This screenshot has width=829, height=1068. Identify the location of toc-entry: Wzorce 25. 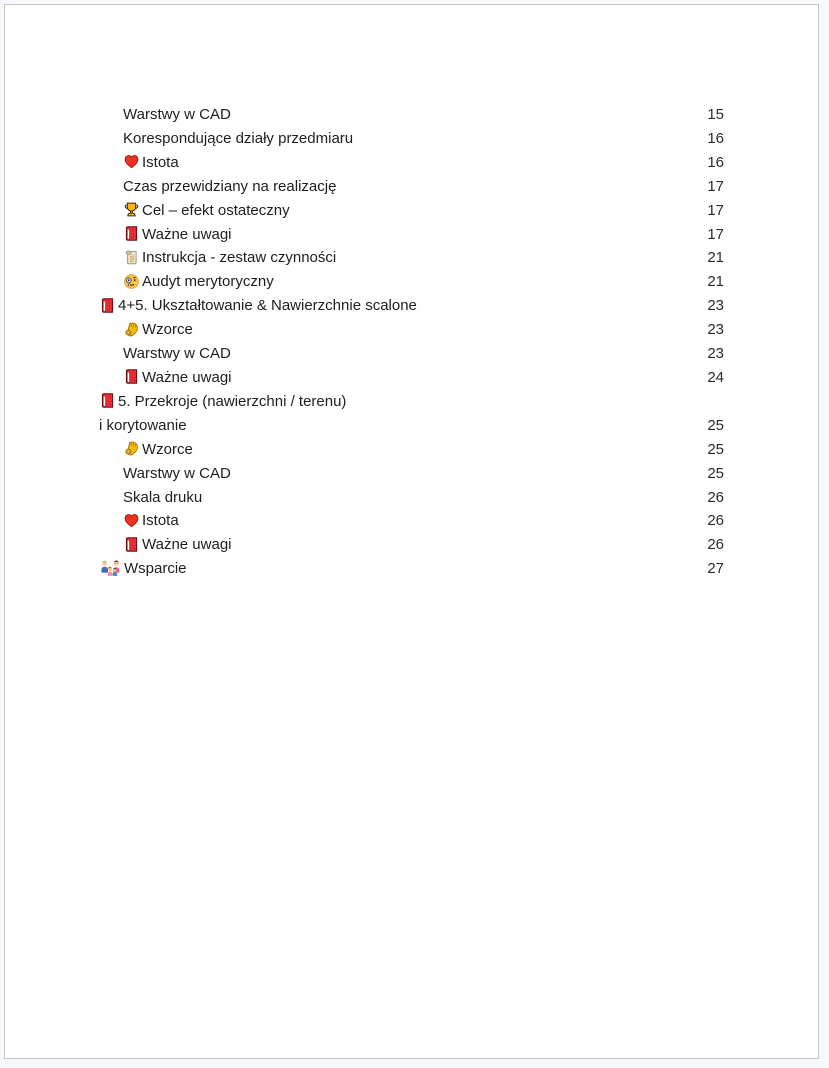
(411, 450).